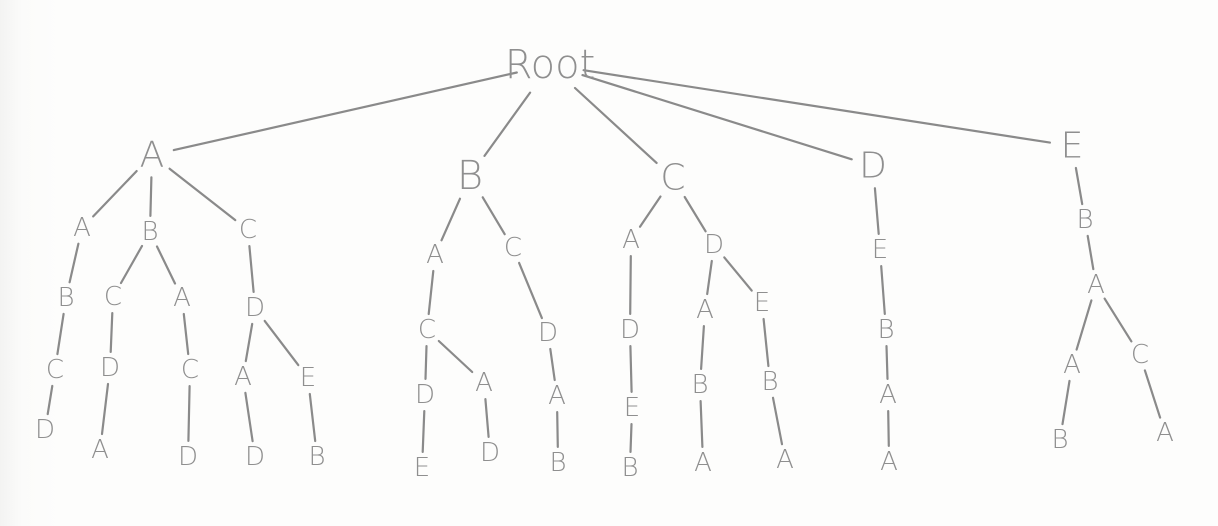 The width and height of the screenshot is (1218, 526). What do you see at coordinates (249, 417) in the screenshot?
I see `tree-edge-a-c-d-a-to-a-c-d-a-d` at bounding box center [249, 417].